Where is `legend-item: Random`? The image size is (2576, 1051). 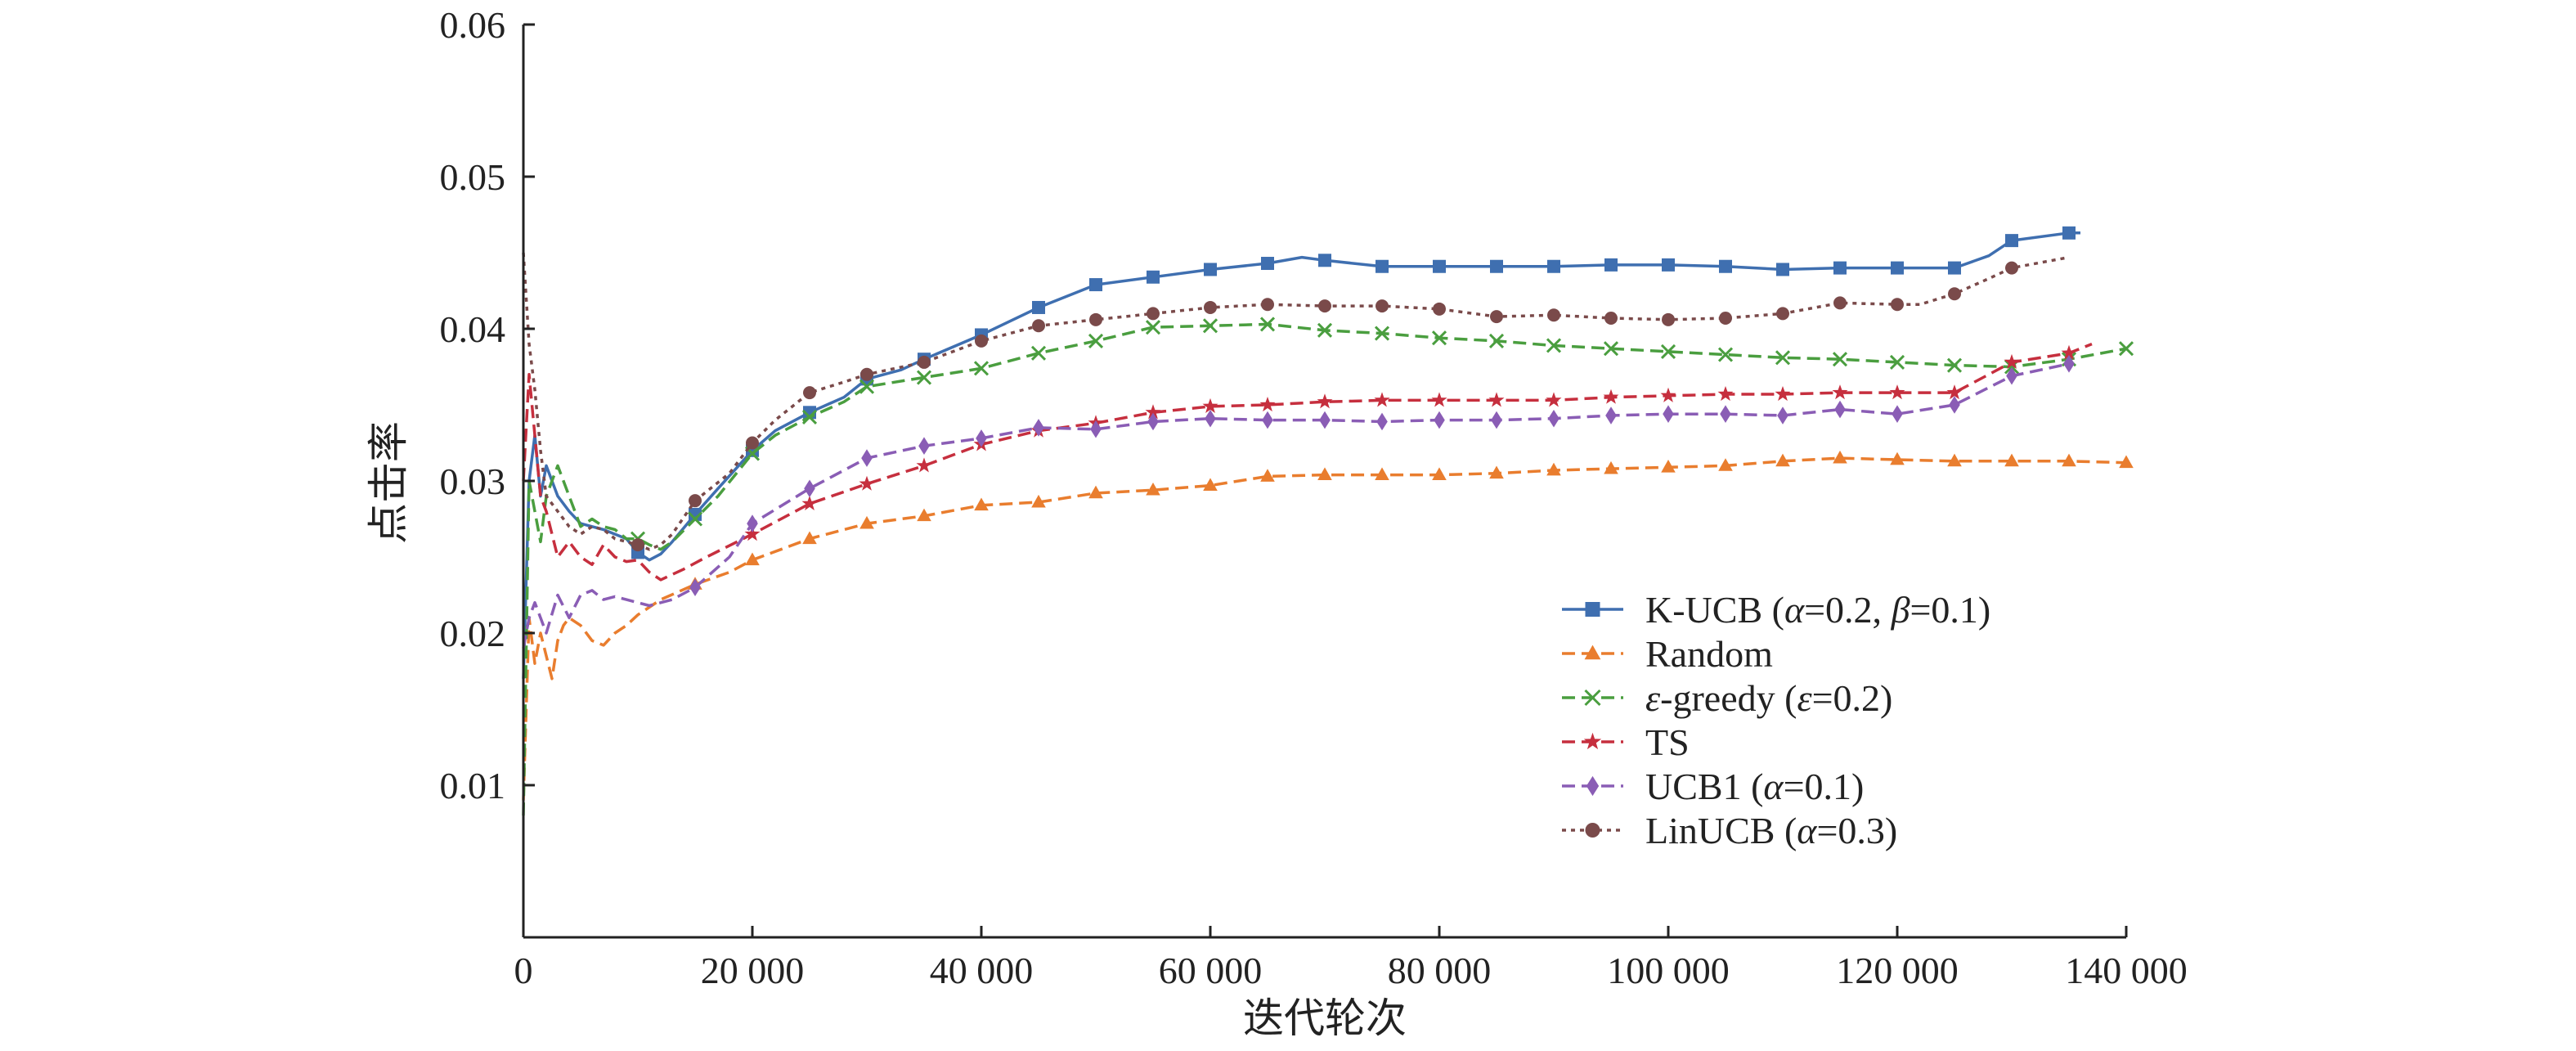
legend-item: Random is located at coordinates (1667, 654).